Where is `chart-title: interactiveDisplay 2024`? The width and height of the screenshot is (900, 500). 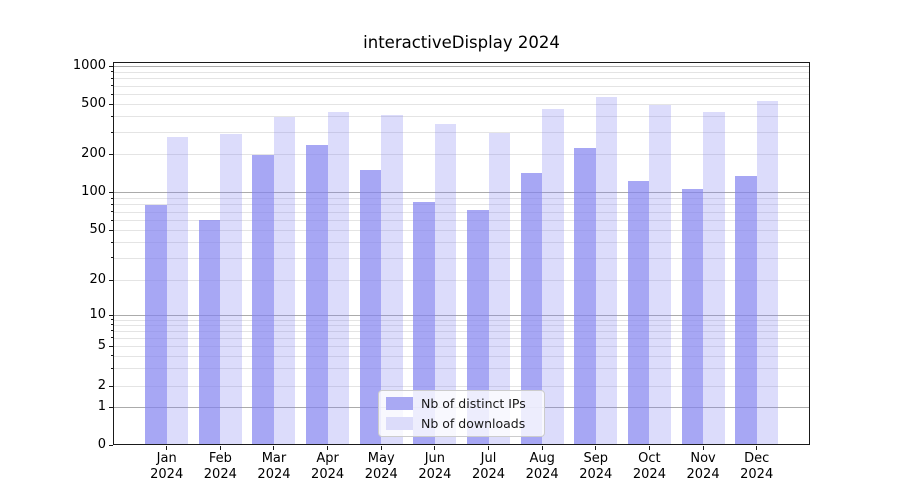 chart-title: interactiveDisplay 2024 is located at coordinates (461, 42).